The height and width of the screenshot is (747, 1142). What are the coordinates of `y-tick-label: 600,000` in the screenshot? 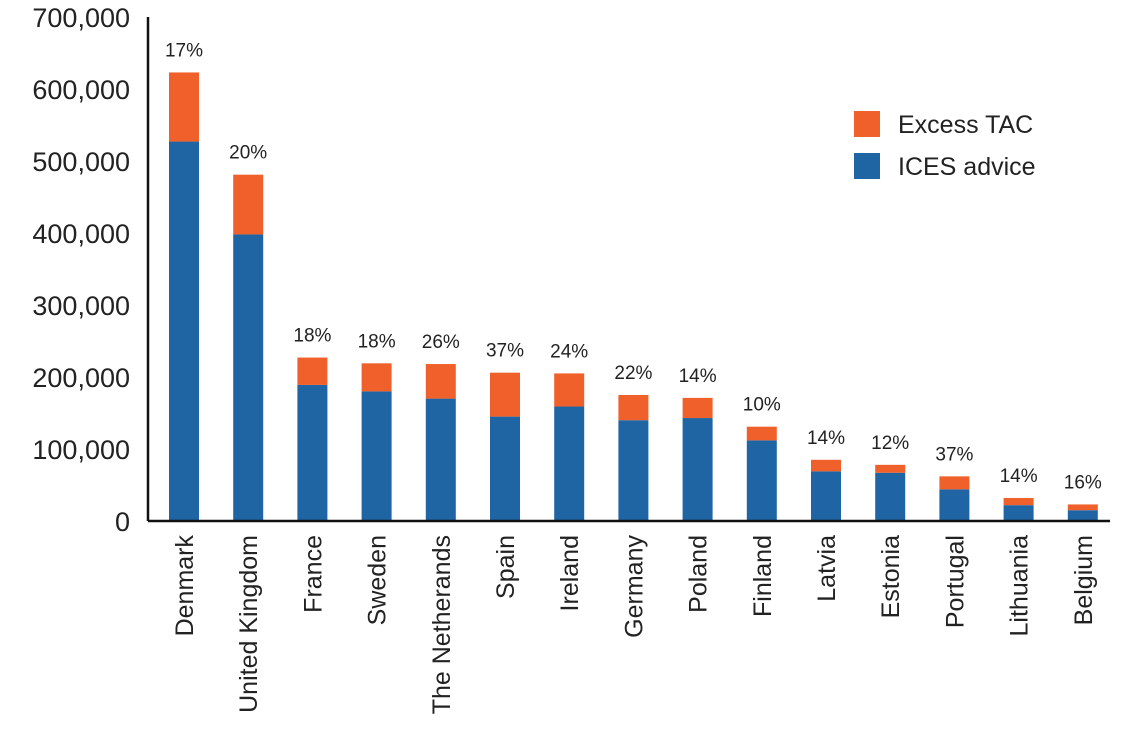 It's located at (81, 90).